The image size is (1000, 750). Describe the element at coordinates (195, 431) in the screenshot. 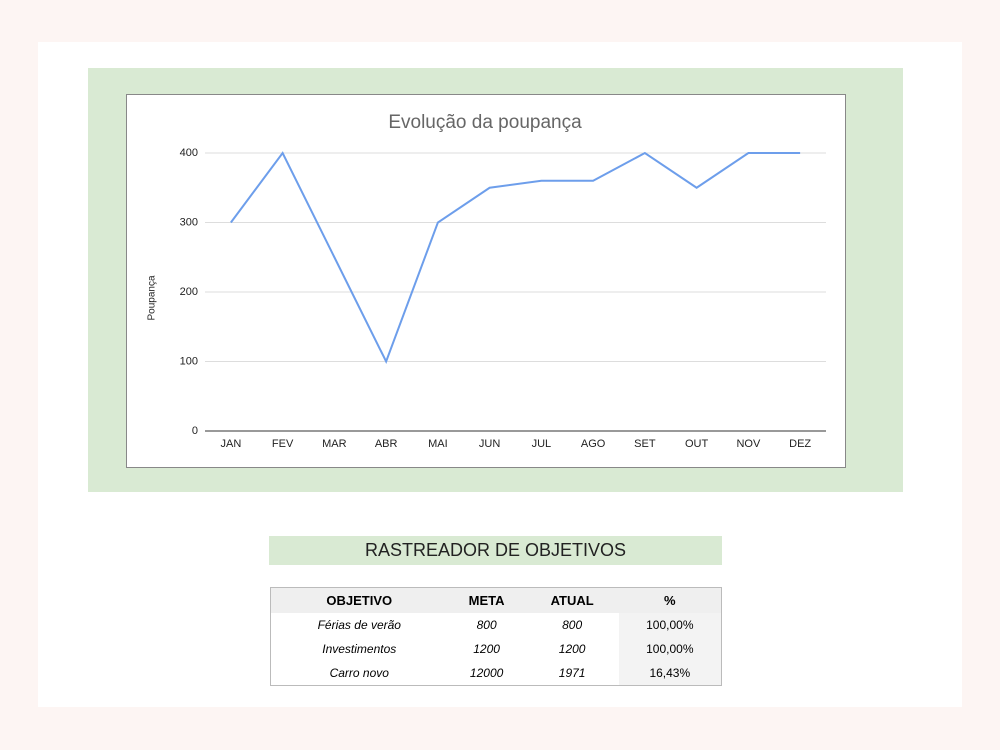

I see `y-tick-label: 0` at that location.